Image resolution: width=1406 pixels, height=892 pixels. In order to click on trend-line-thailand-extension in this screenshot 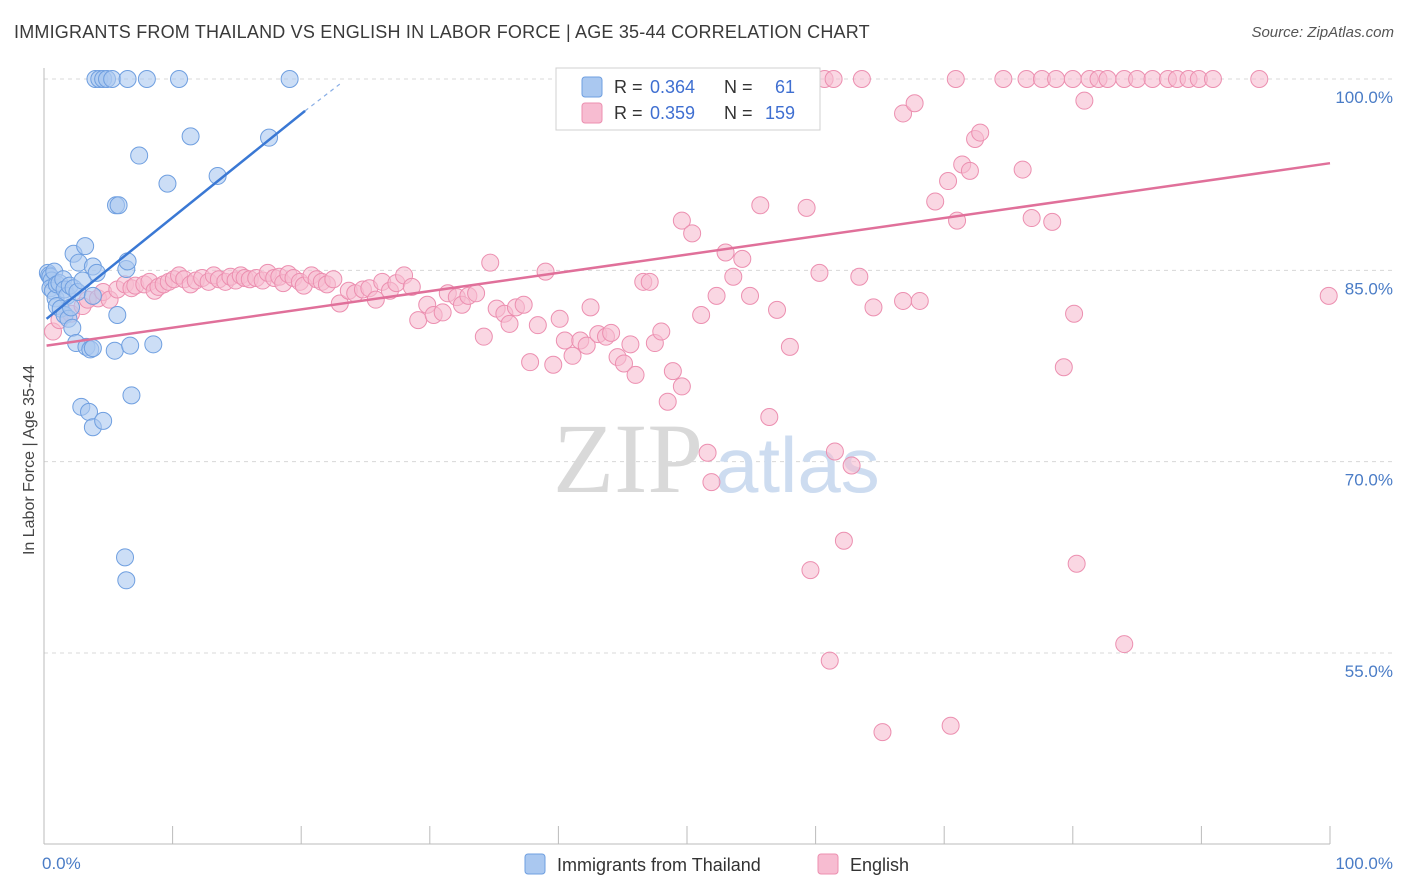, I will do `click(322, 97)`.